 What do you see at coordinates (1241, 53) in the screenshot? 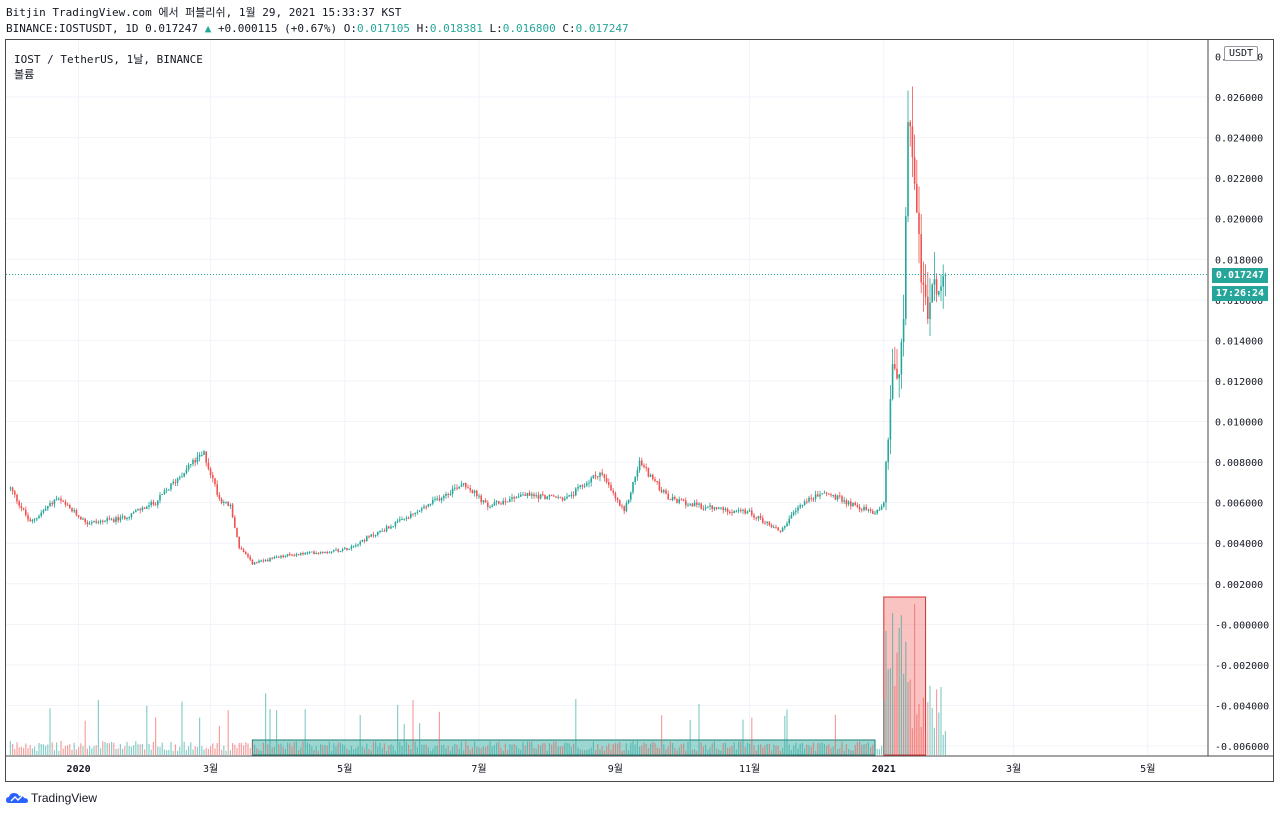
I see `currency-badge: USDT` at bounding box center [1241, 53].